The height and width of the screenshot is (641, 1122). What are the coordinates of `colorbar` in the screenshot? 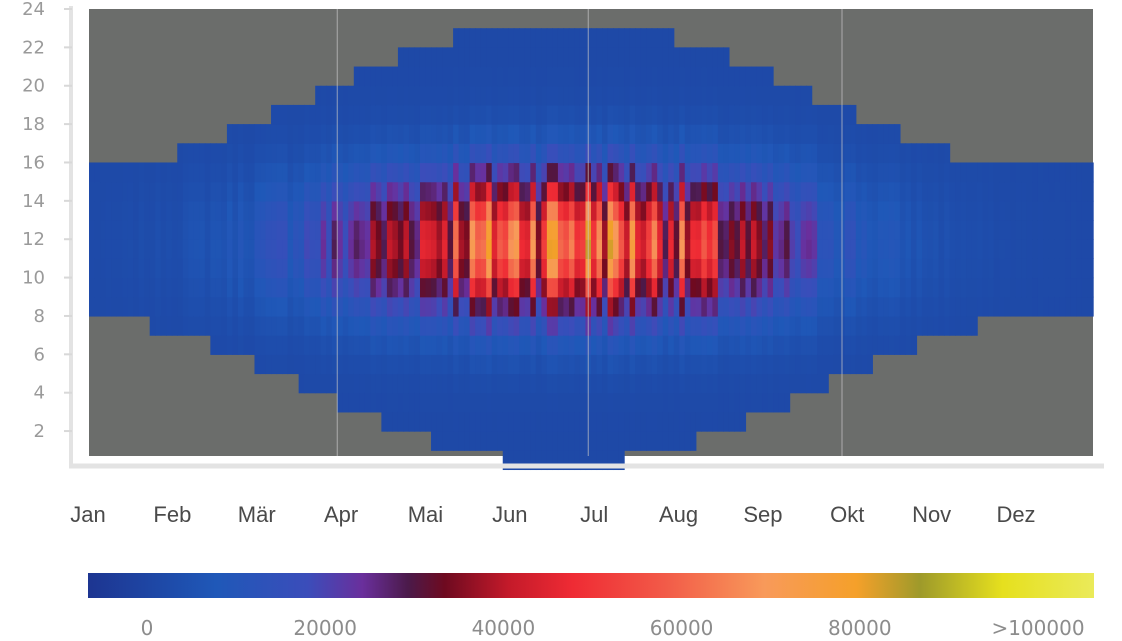 It's located at (591, 585).